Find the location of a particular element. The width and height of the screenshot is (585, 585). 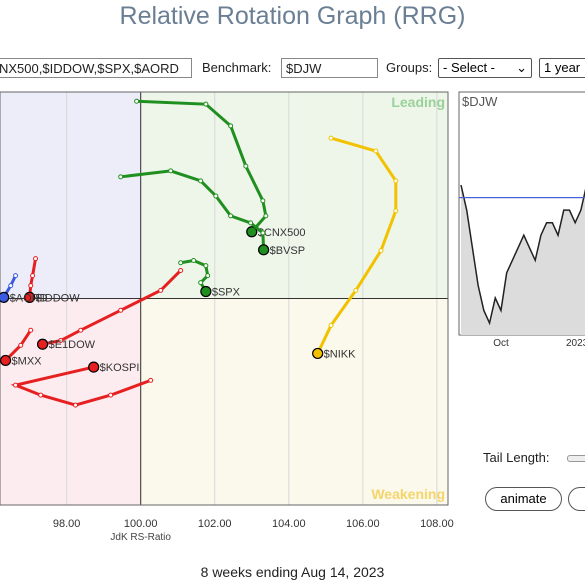

series-label: $E1DOW is located at coordinates (72, 345).